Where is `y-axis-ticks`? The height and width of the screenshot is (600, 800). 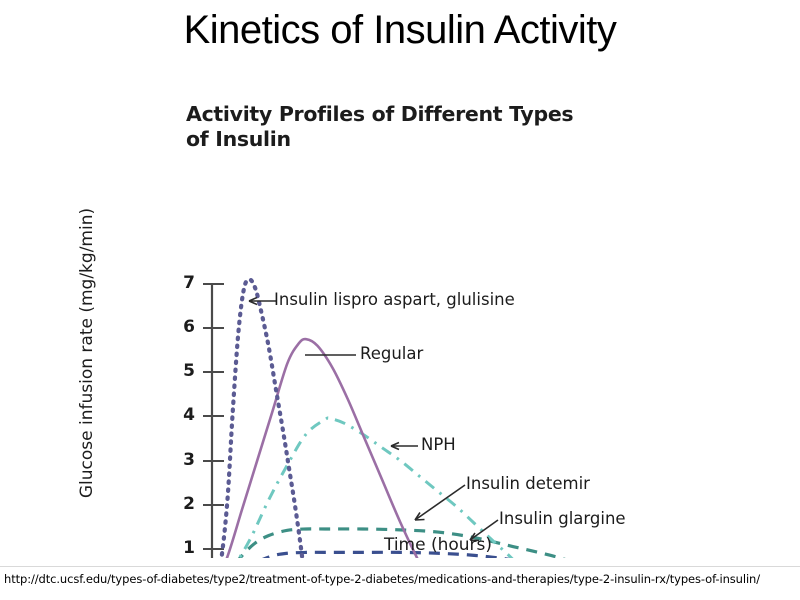
y-axis-ticks is located at coordinates (213, 416).